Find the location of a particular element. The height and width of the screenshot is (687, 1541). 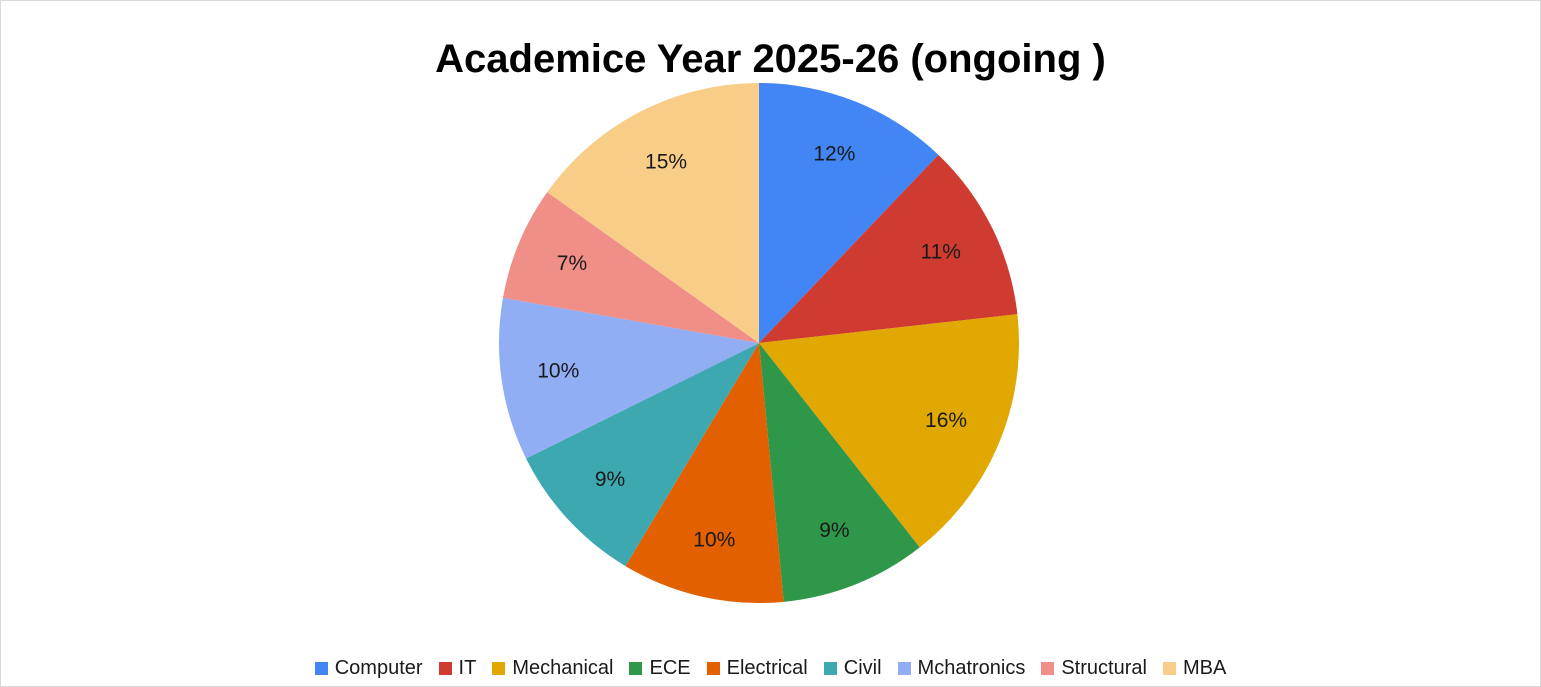

legend-item-it: IT is located at coordinates (457, 668).